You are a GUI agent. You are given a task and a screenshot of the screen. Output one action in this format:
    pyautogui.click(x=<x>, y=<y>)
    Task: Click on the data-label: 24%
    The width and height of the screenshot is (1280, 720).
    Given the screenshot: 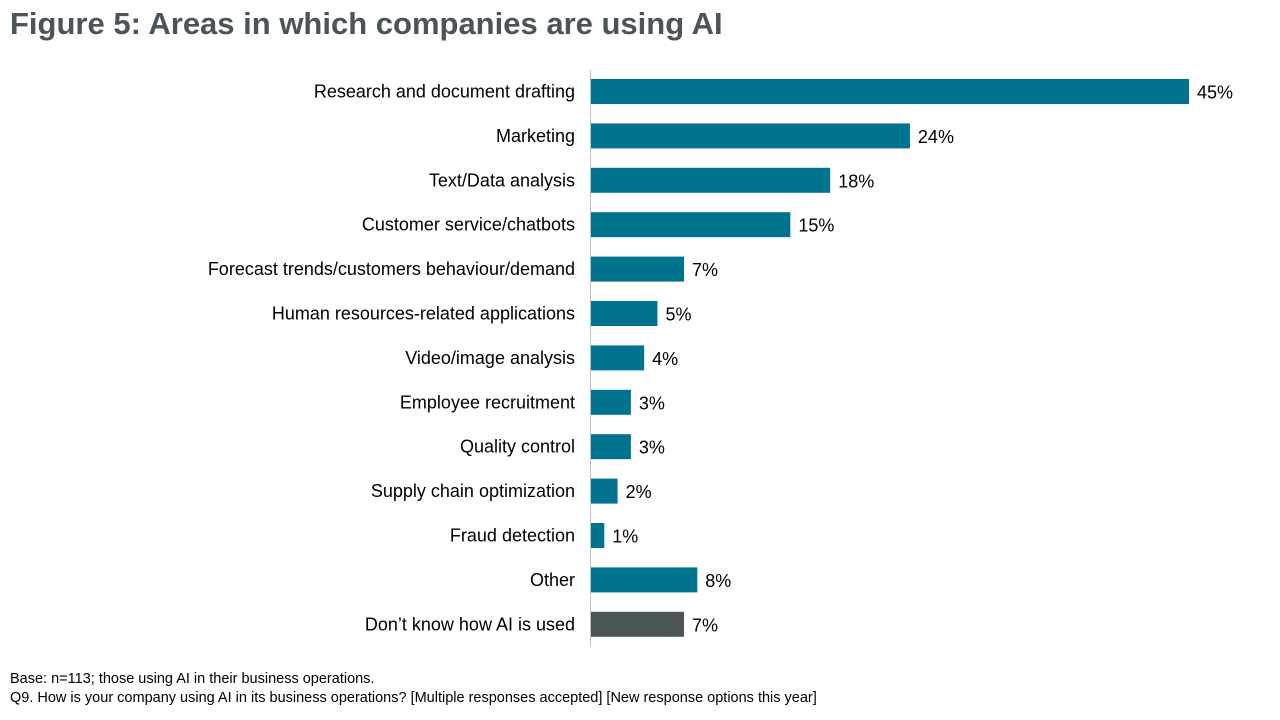 What is the action you would take?
    pyautogui.click(x=936, y=137)
    